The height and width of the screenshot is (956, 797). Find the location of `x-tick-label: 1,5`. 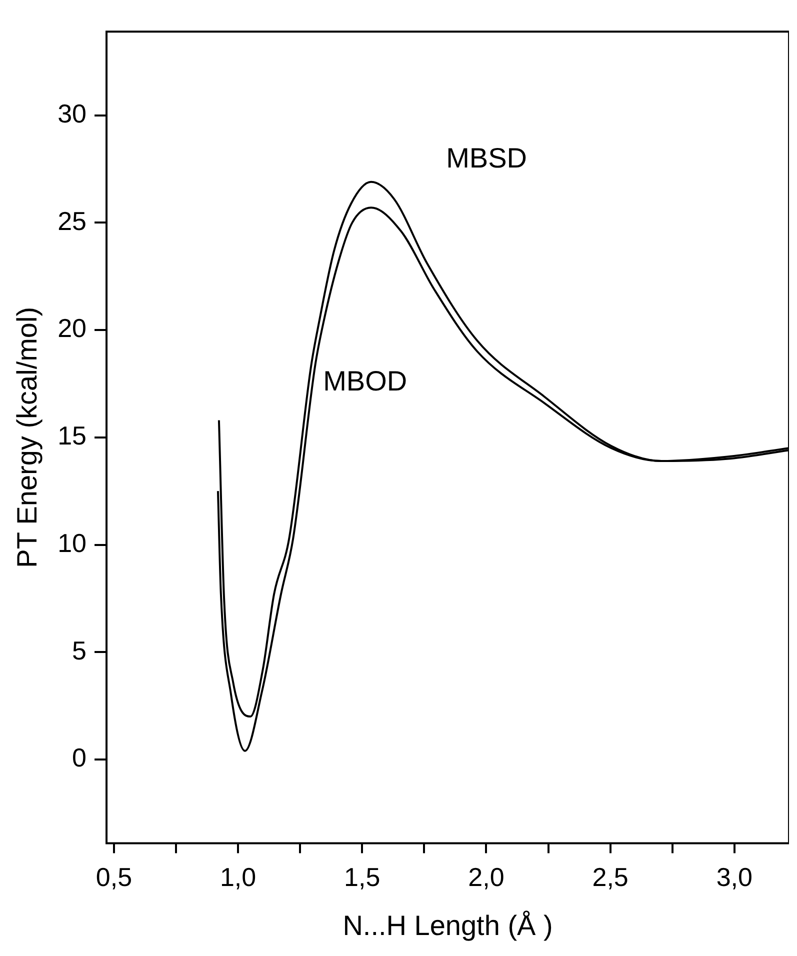

x-tick-label: 1,5 is located at coordinates (362, 877).